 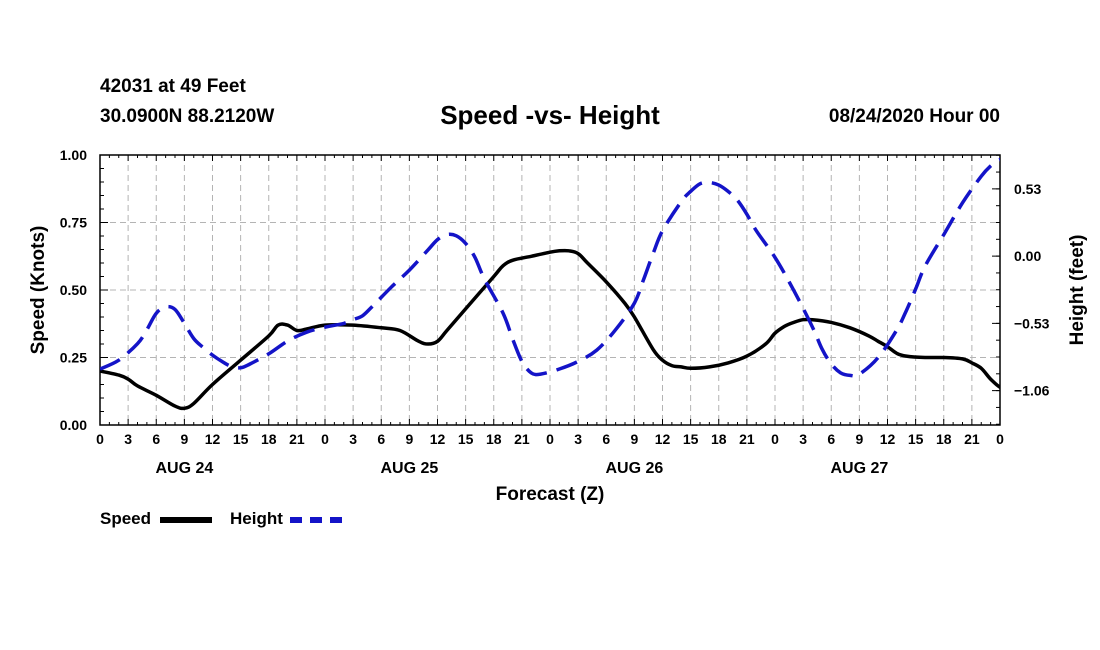 What do you see at coordinates (126, 518) in the screenshot?
I see `legend-speed-label: Speed` at bounding box center [126, 518].